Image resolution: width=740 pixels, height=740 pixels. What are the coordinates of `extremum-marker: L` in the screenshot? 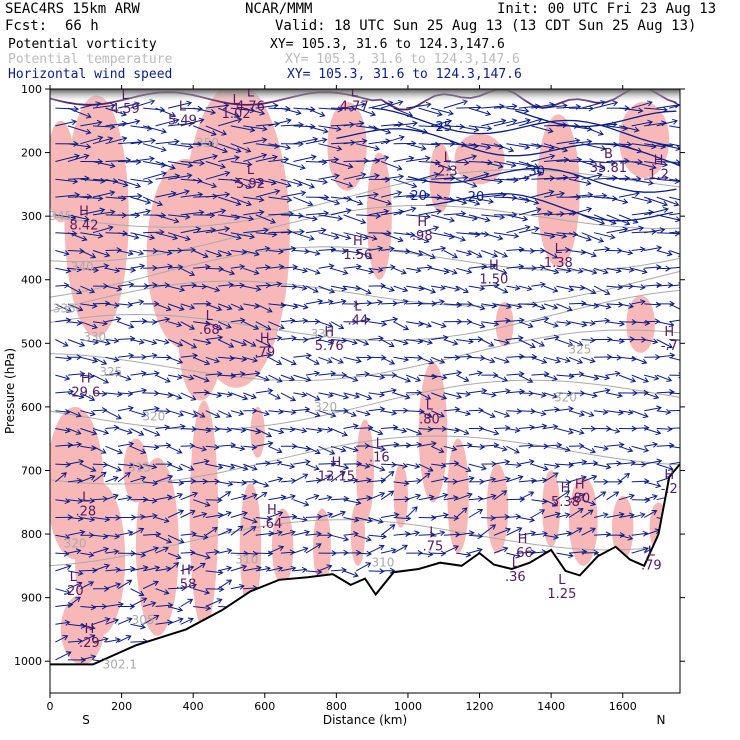 It's located at (237, 100).